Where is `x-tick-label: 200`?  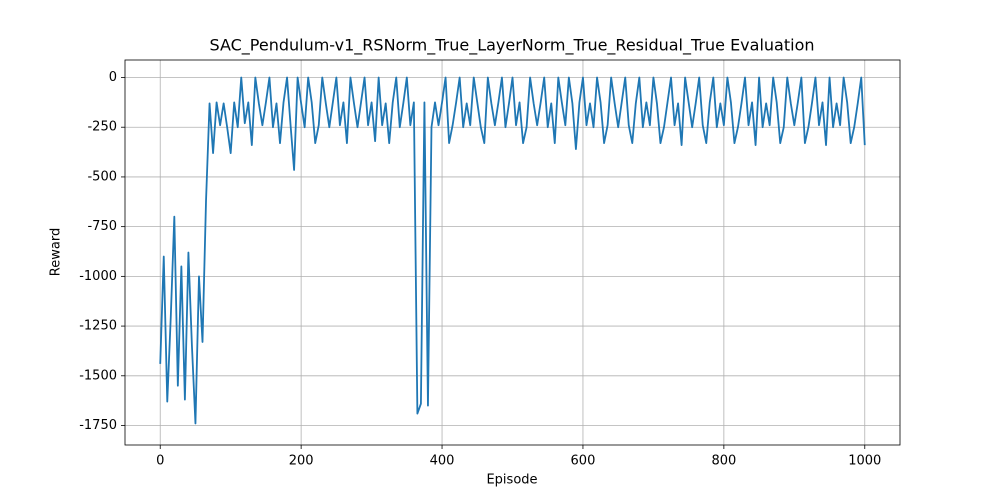
x-tick-label: 200 is located at coordinates (301, 461).